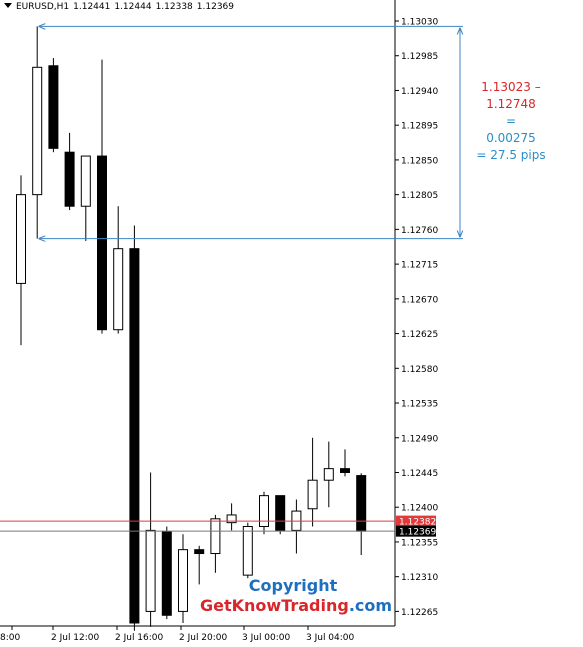 This screenshot has height=647, width=583. Describe the element at coordinates (419, 92) in the screenshot. I see `price-tick-label: 1.12940` at that location.